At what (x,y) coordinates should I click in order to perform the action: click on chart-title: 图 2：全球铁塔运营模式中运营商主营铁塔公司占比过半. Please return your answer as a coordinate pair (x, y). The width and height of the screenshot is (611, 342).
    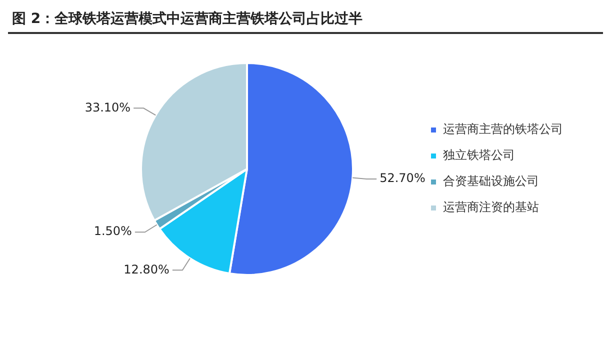
    Looking at the image, I should click on (305, 21).